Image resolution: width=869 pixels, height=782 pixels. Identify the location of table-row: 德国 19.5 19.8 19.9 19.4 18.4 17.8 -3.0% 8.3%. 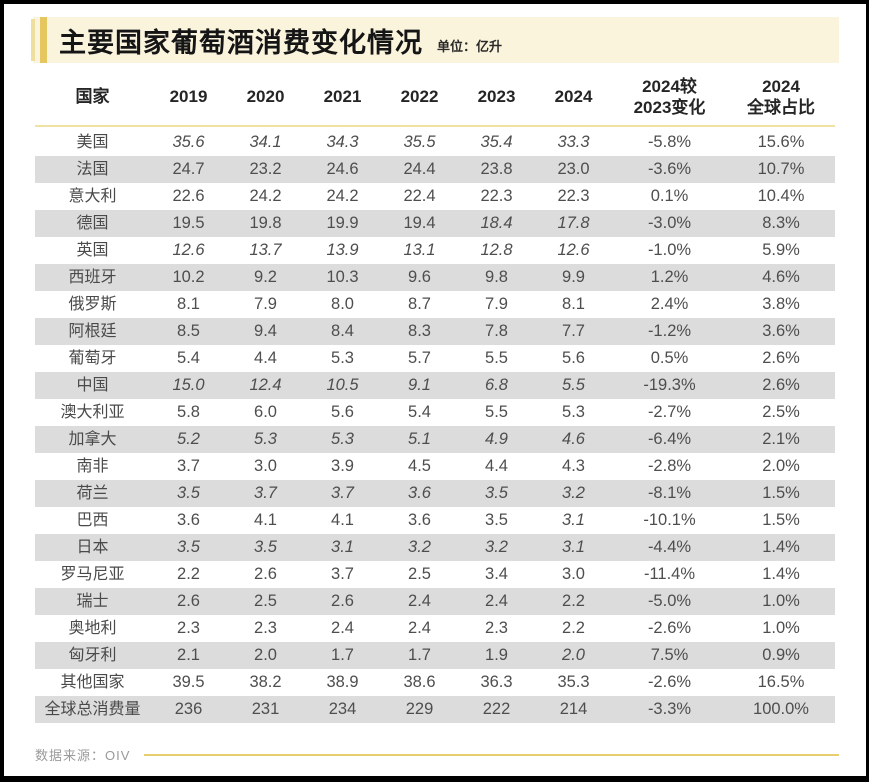
(435, 223).